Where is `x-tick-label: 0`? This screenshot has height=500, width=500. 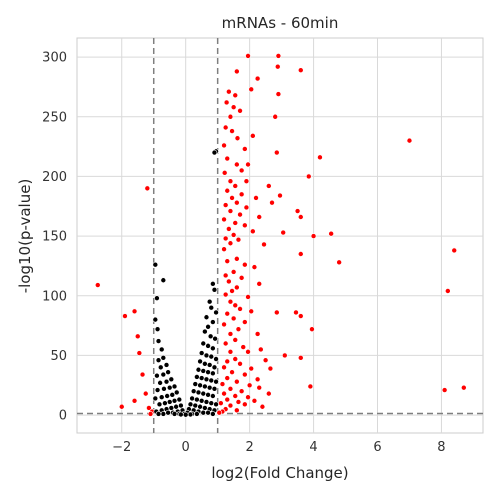
x-tick-label: 0 is located at coordinates (186, 447).